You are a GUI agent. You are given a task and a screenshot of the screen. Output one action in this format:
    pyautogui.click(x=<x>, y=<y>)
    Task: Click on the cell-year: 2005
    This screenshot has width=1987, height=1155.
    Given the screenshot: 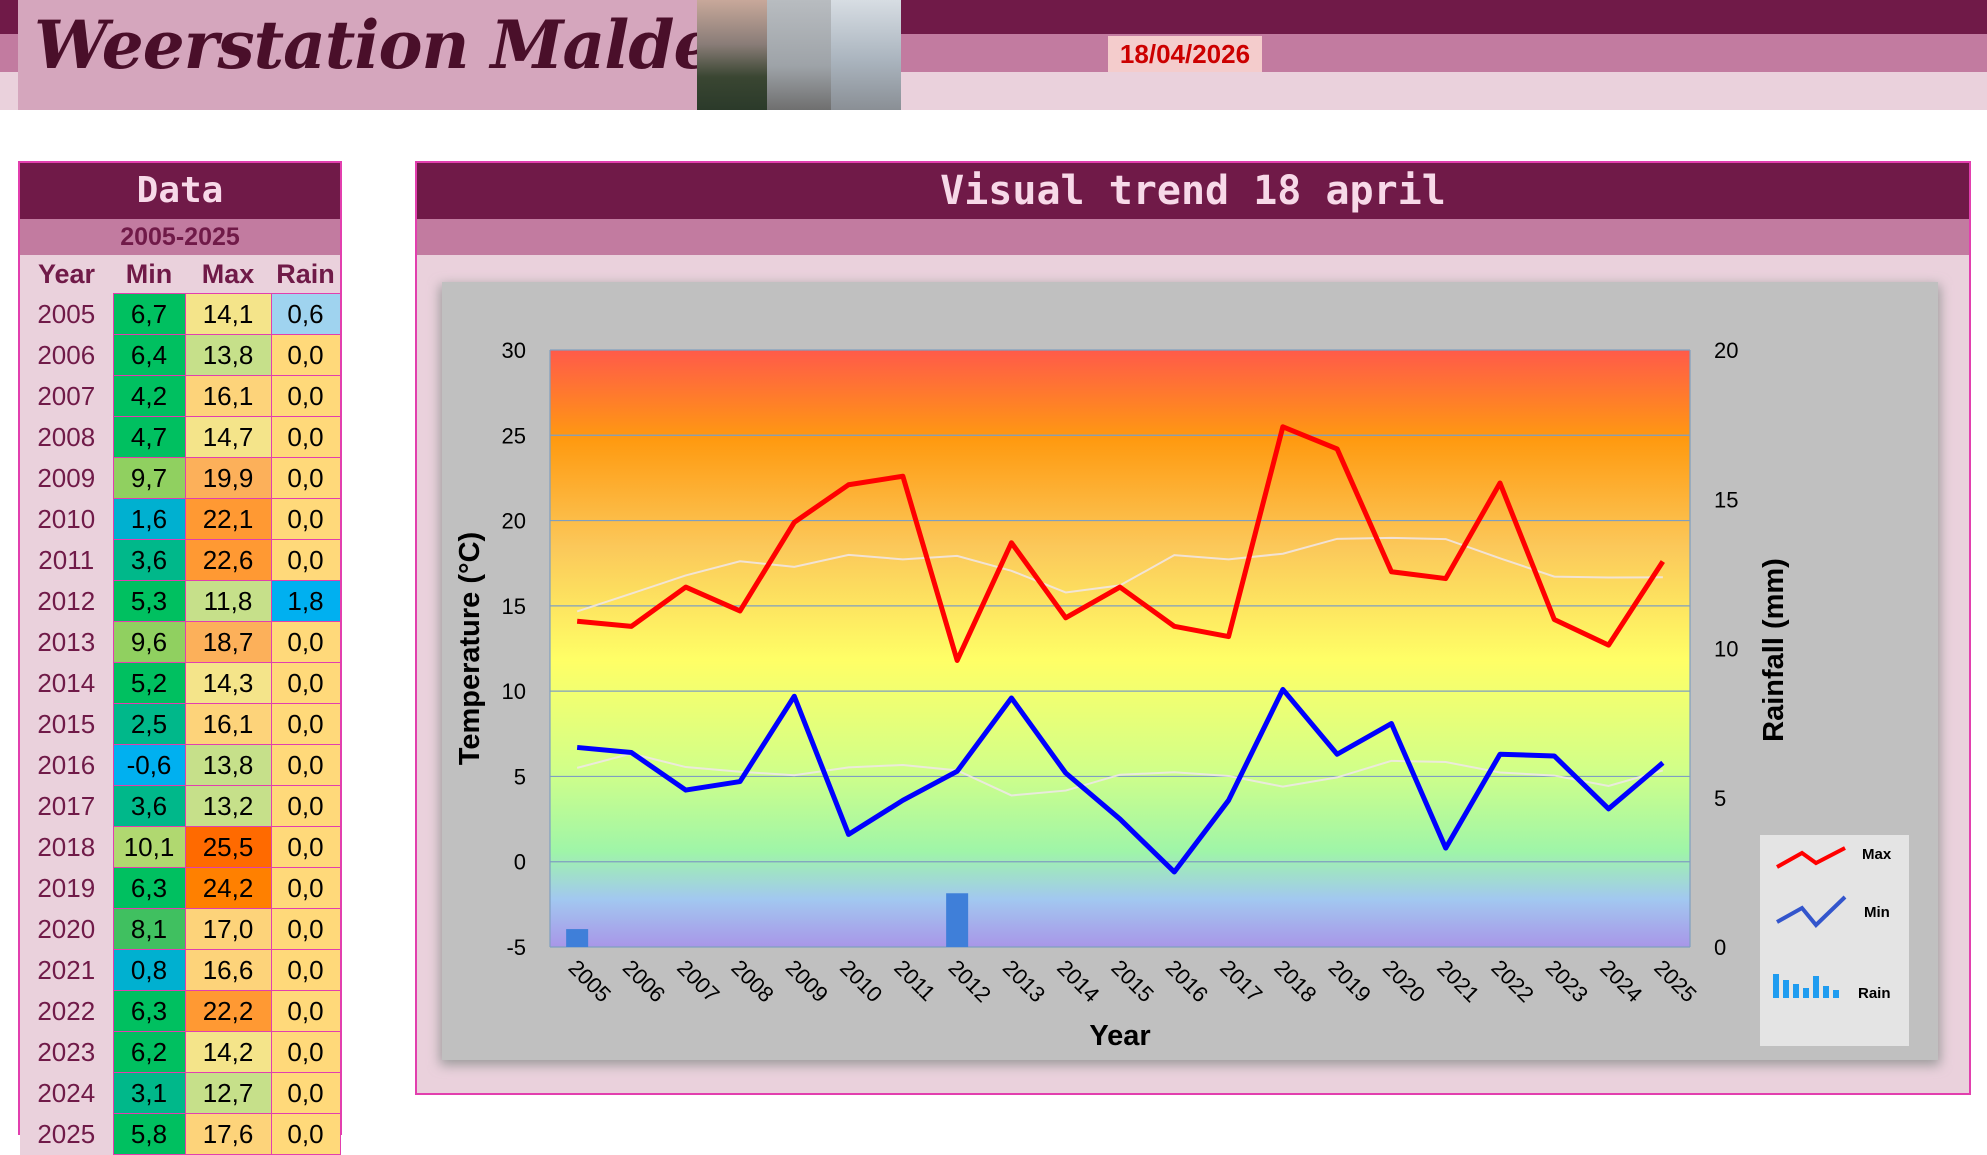 What is the action you would take?
    pyautogui.click(x=66, y=314)
    